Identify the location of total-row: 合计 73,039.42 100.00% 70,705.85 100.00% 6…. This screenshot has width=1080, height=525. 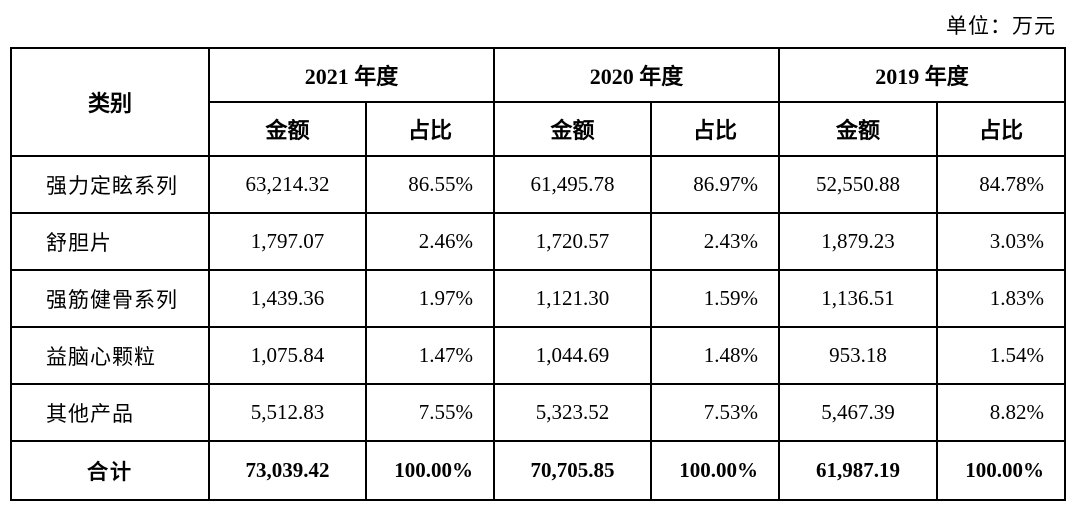
(538, 470).